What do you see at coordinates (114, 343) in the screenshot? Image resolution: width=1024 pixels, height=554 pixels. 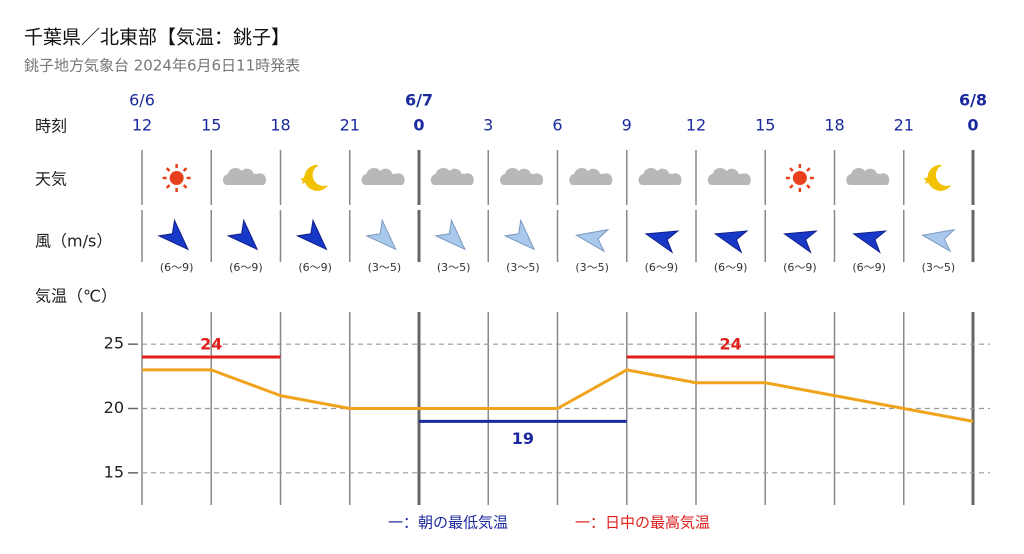 I see `y-tick-label: 25` at bounding box center [114, 343].